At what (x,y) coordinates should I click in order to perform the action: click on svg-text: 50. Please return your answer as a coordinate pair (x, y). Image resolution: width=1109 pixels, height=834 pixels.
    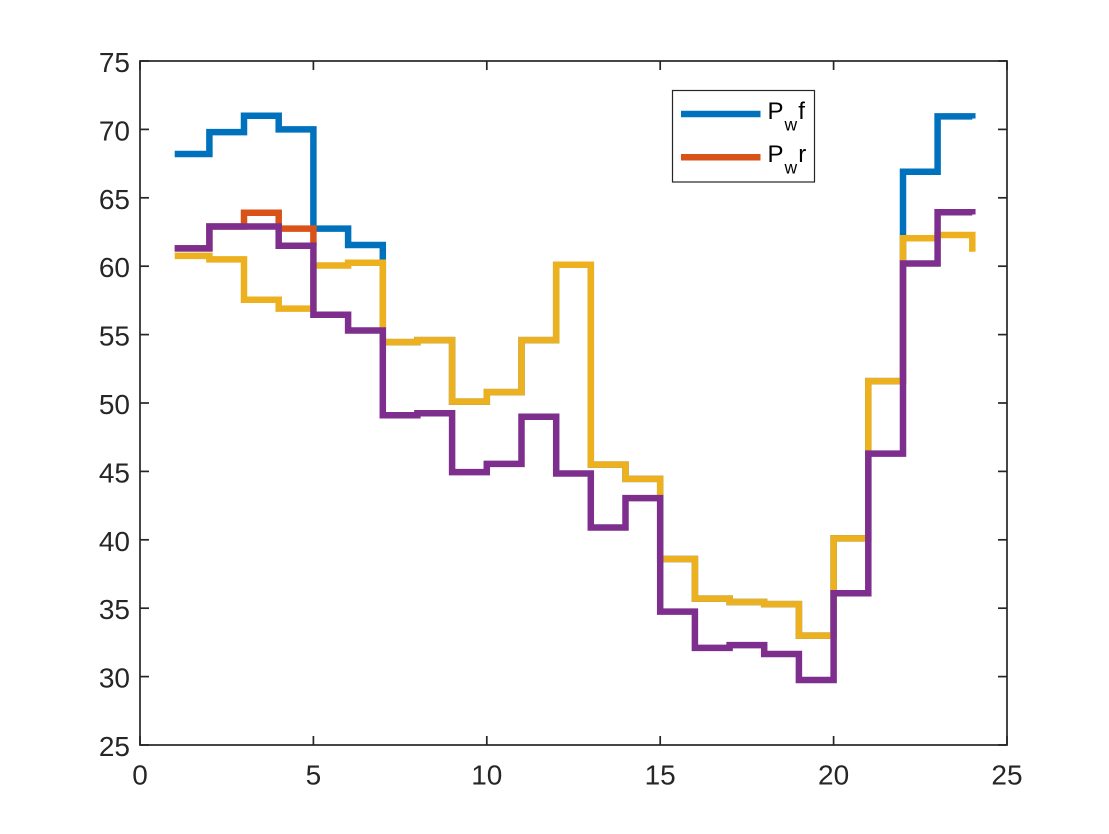
    Looking at the image, I should click on (114, 404).